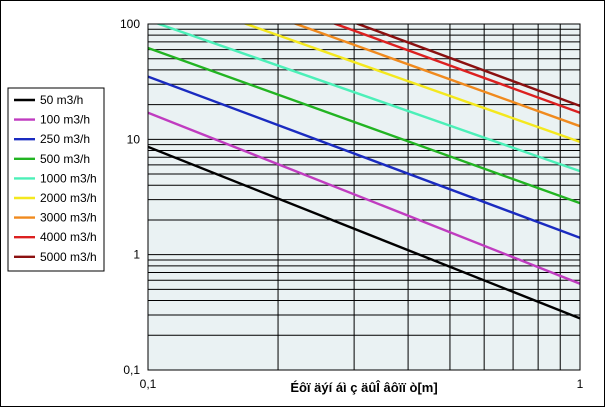 Image resolution: width=605 pixels, height=407 pixels. What do you see at coordinates (65, 120) in the screenshot?
I see `legend-label: 100 m3/h` at bounding box center [65, 120].